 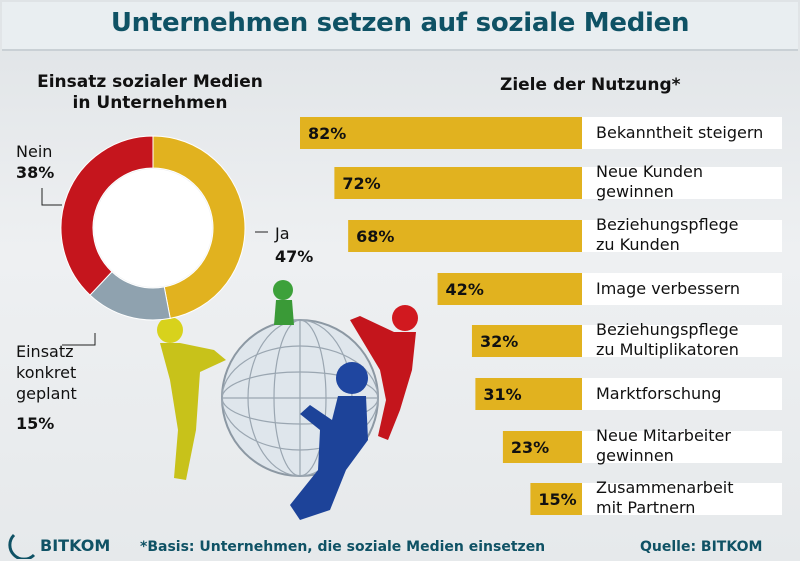 I want to click on bar-value-label: 68%, so click(x=375, y=236).